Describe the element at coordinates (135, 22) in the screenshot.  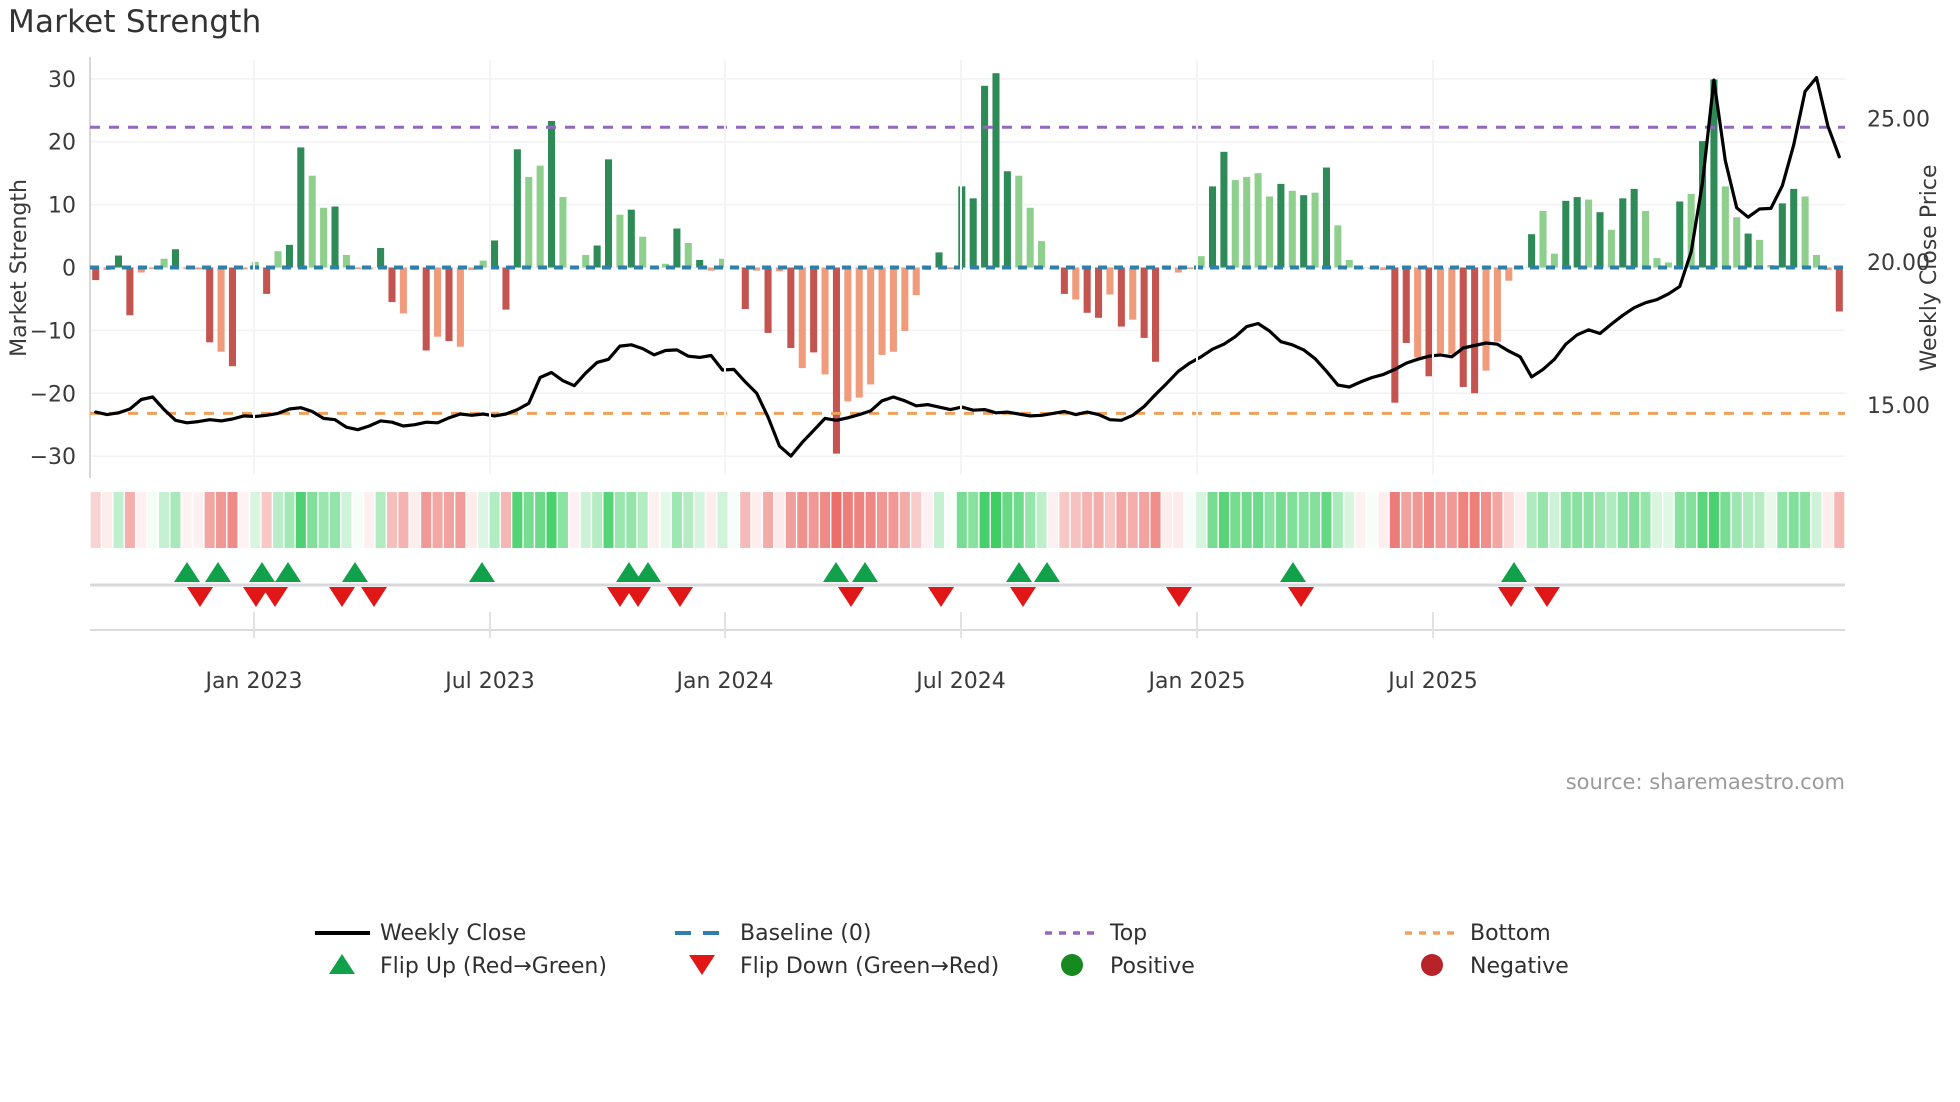
I see `page-title: Market Strength` at that location.